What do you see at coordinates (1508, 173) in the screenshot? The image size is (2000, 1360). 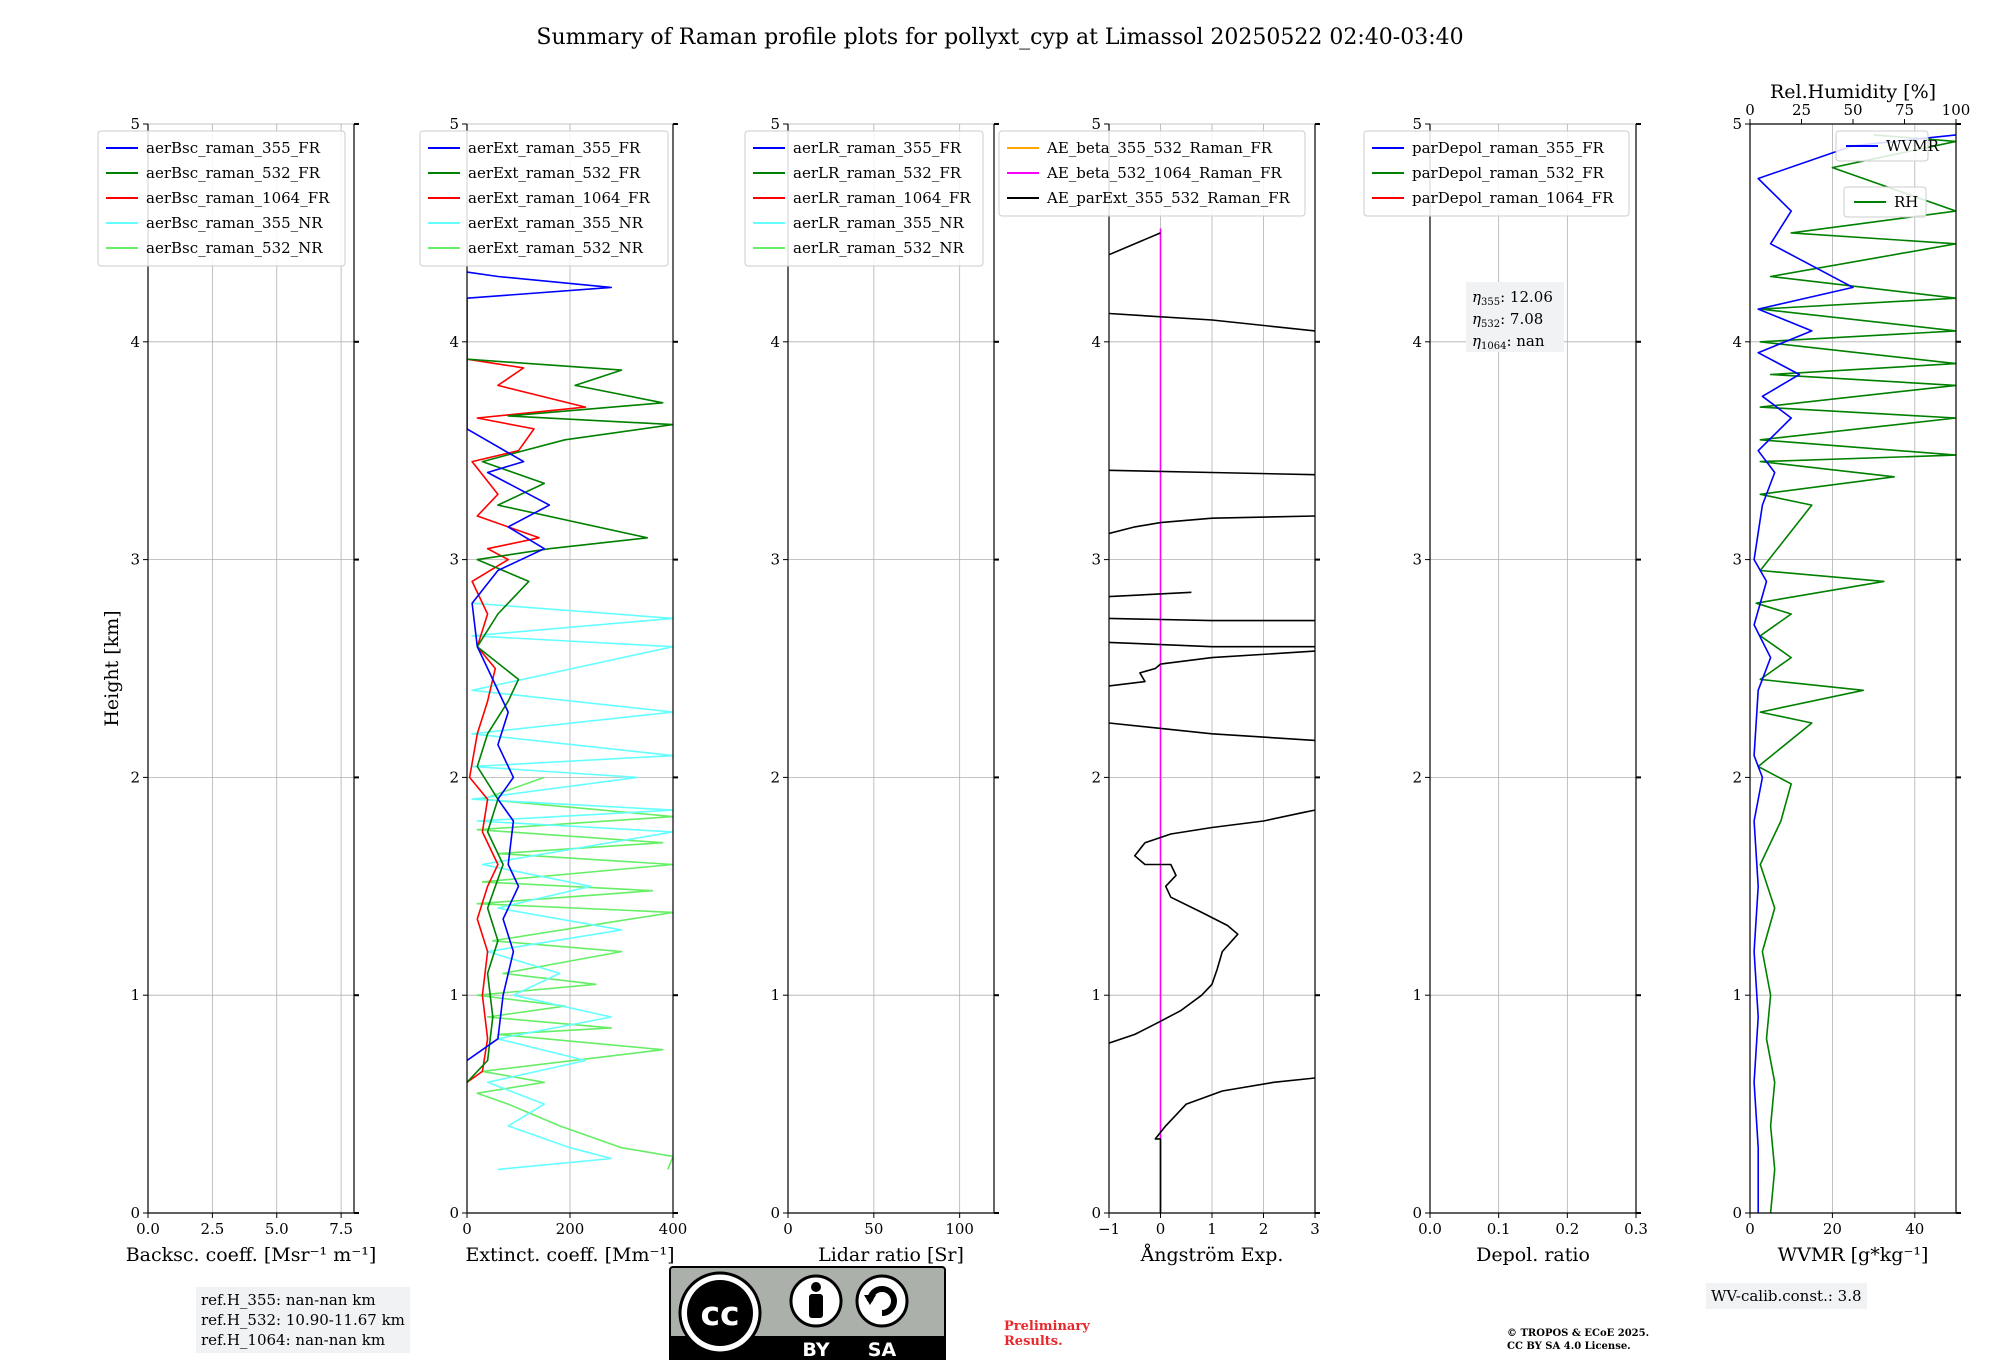 I see `legend-label: parDepol_raman_532_FR` at bounding box center [1508, 173].